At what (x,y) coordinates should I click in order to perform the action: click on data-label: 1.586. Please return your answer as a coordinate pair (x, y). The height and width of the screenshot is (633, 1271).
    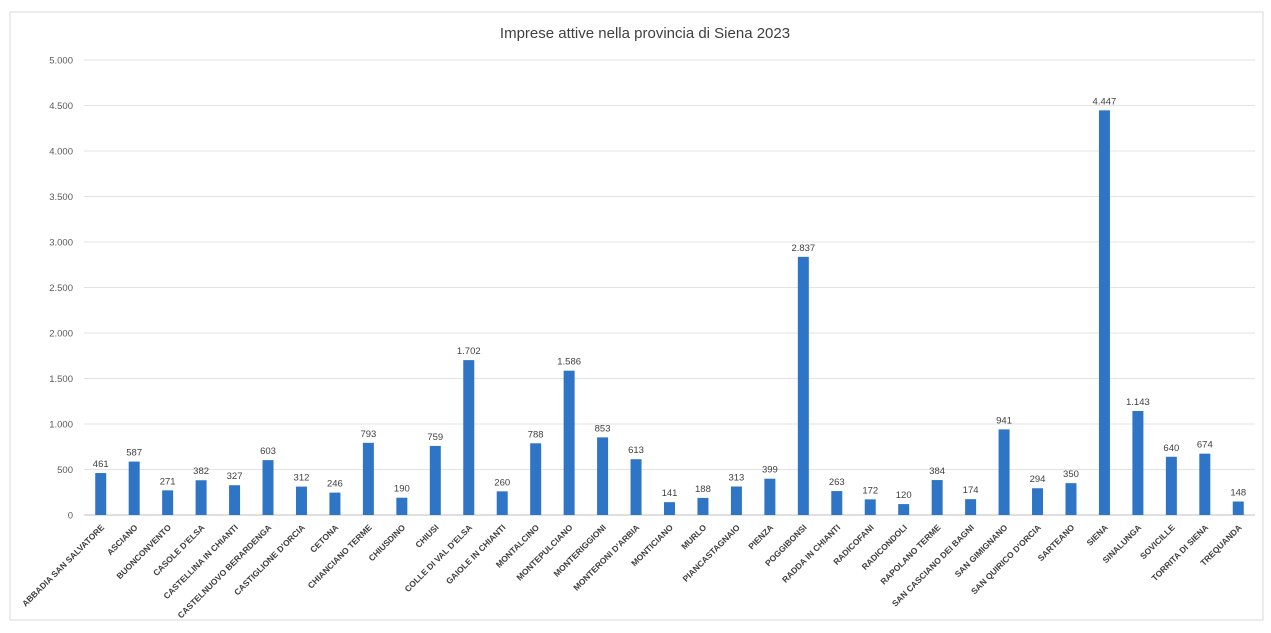
    Looking at the image, I should click on (569, 362).